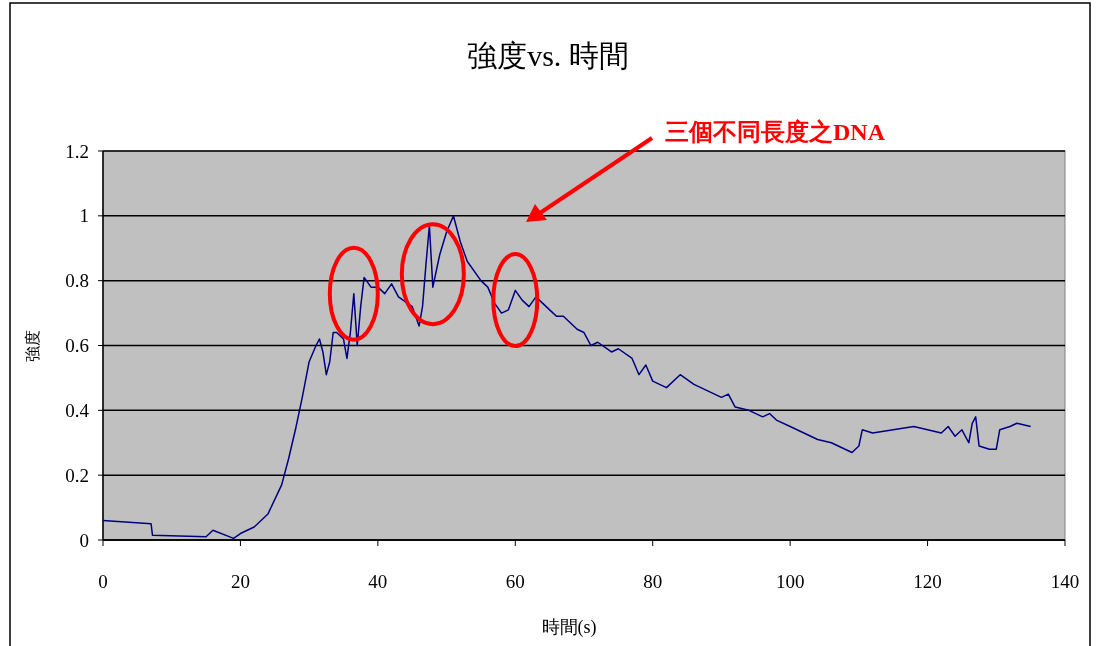 The height and width of the screenshot is (646, 1096). Describe the element at coordinates (84, 540) in the screenshot. I see `y-tick-label: 0` at that location.